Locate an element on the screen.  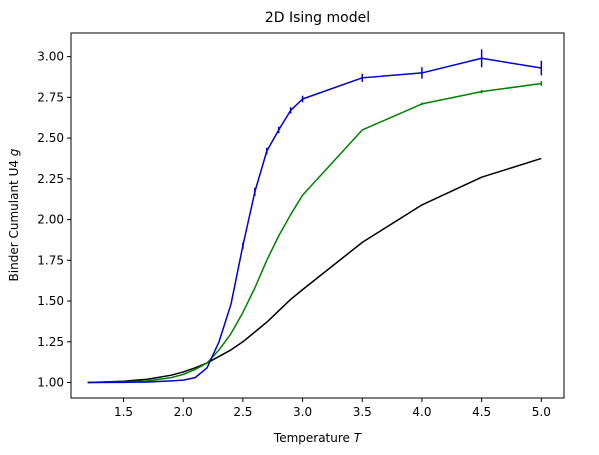
y-tick-label: 1.25 is located at coordinates (50, 342).